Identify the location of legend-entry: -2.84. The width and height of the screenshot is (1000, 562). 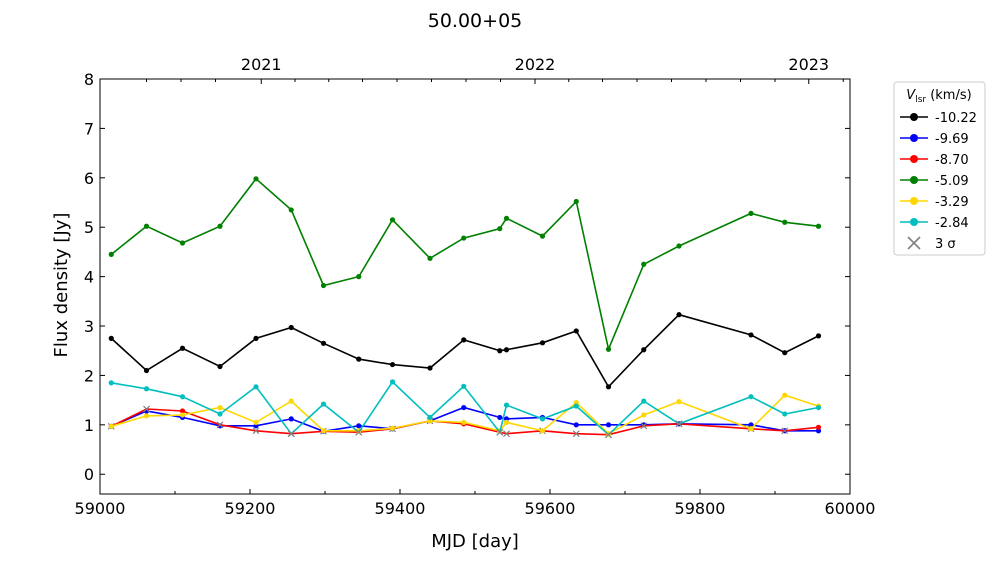
(934, 223).